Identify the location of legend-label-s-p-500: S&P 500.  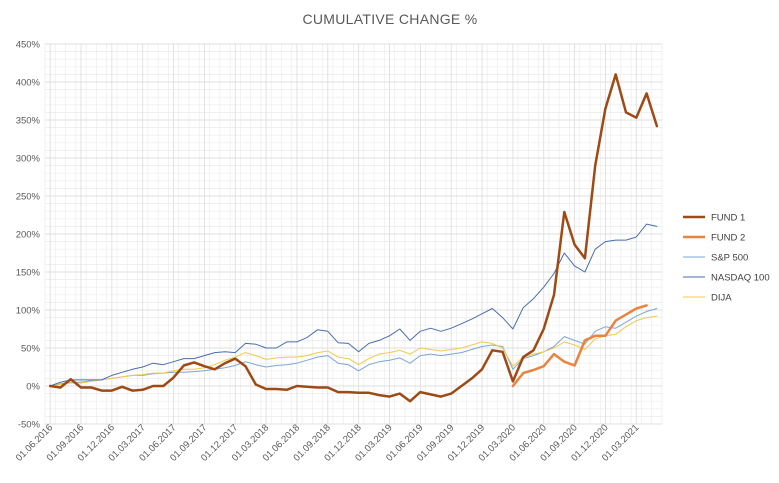
(729, 258).